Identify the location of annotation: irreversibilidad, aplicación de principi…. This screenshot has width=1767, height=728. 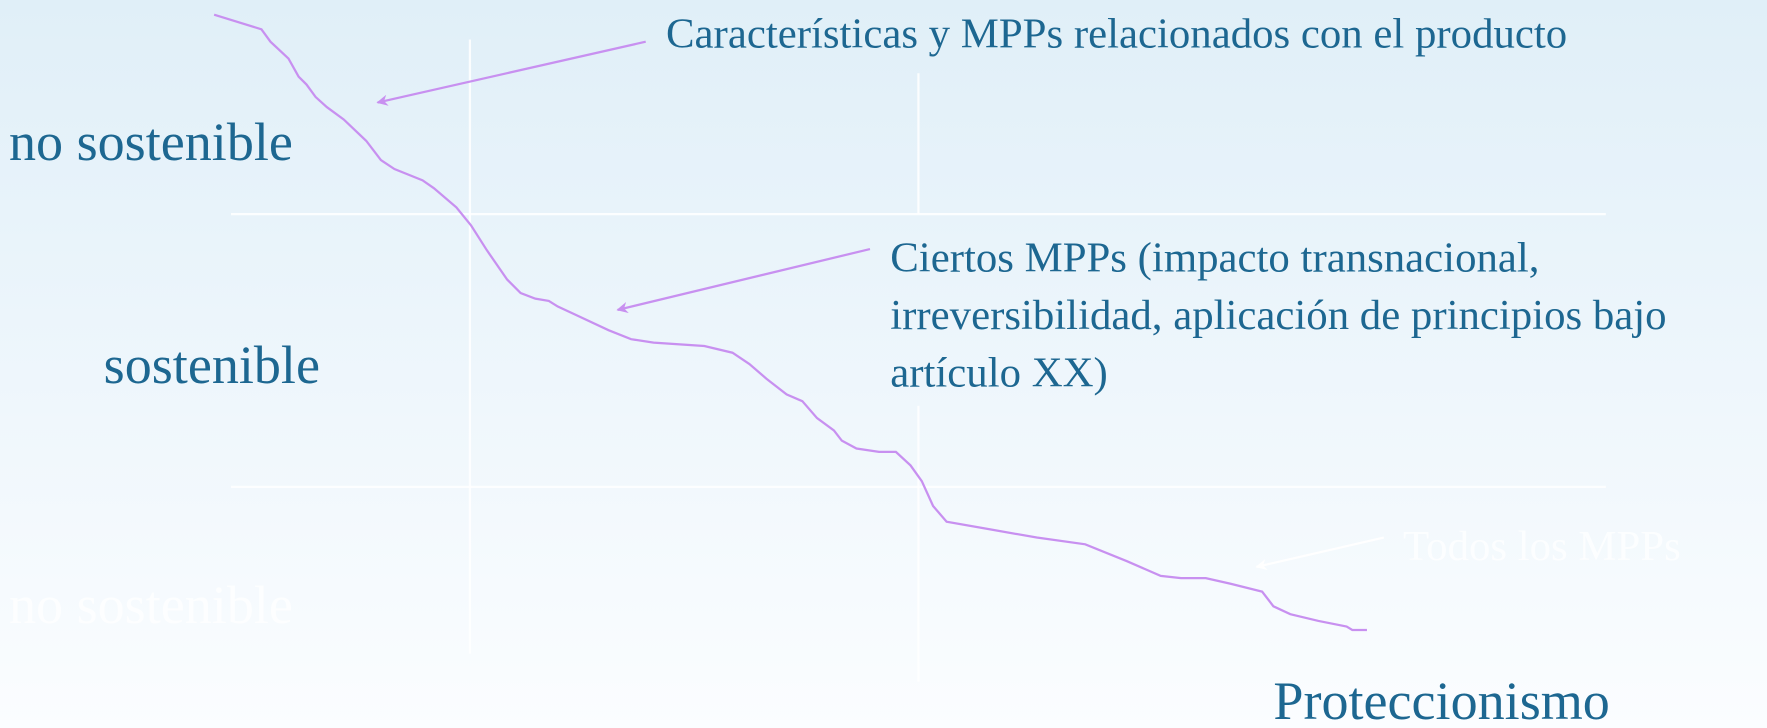
(1278, 315).